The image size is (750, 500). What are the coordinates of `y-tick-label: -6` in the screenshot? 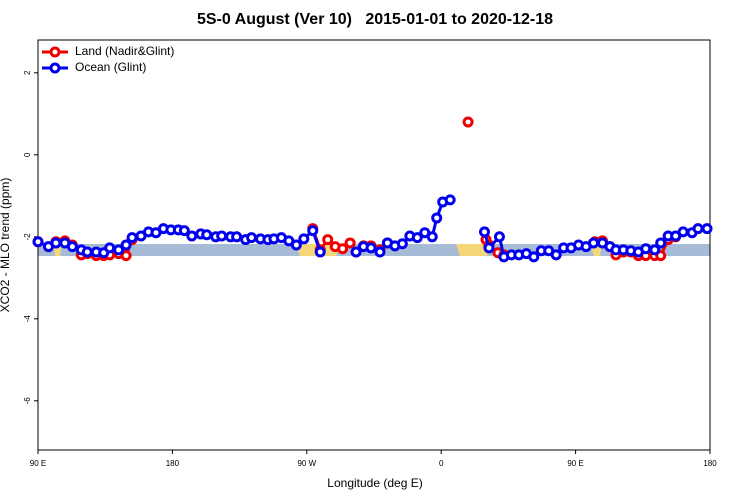 It's located at (27, 401).